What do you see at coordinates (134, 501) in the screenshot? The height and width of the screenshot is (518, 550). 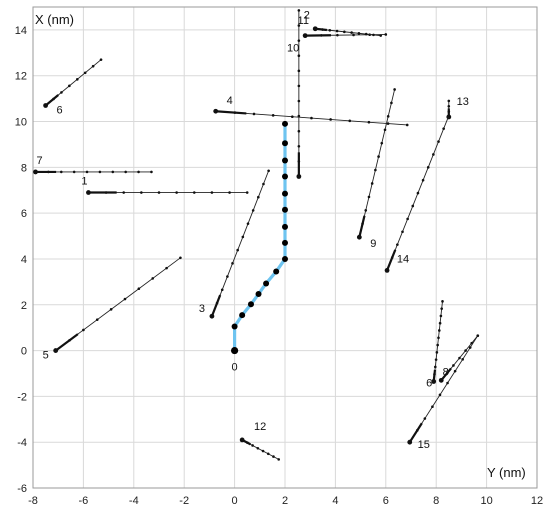 I see `x-tick-label: -4` at bounding box center [134, 501].